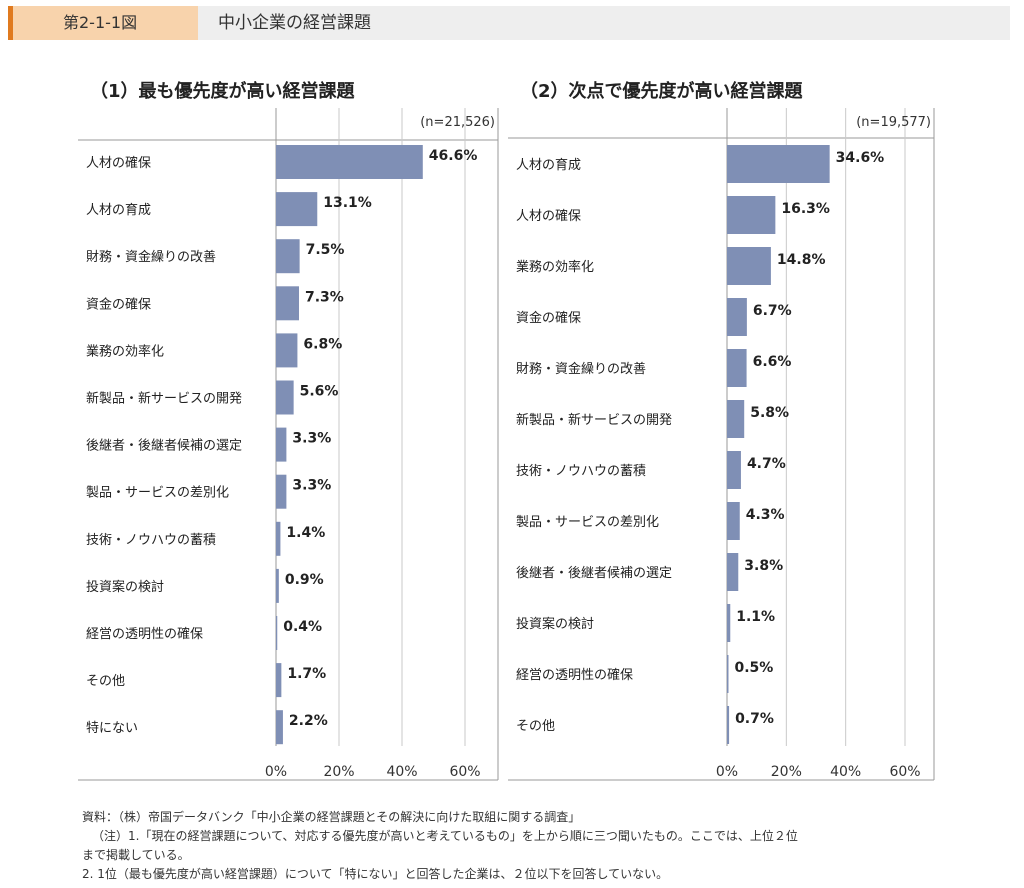 This screenshot has height=888, width=1024. I want to click on data-label: 6.8%, so click(322, 344).